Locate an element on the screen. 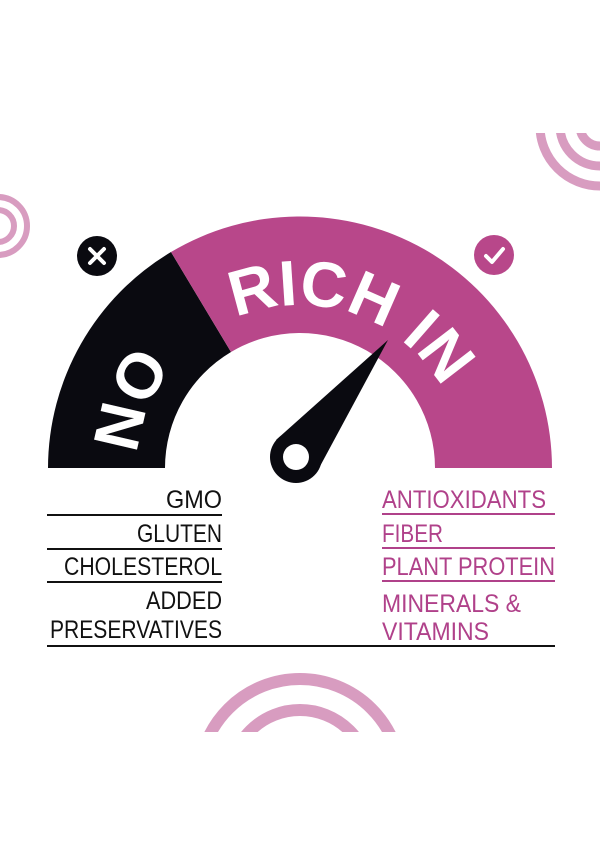 This screenshot has height=866, width=600. no-item: GLUTEN is located at coordinates (179, 534).